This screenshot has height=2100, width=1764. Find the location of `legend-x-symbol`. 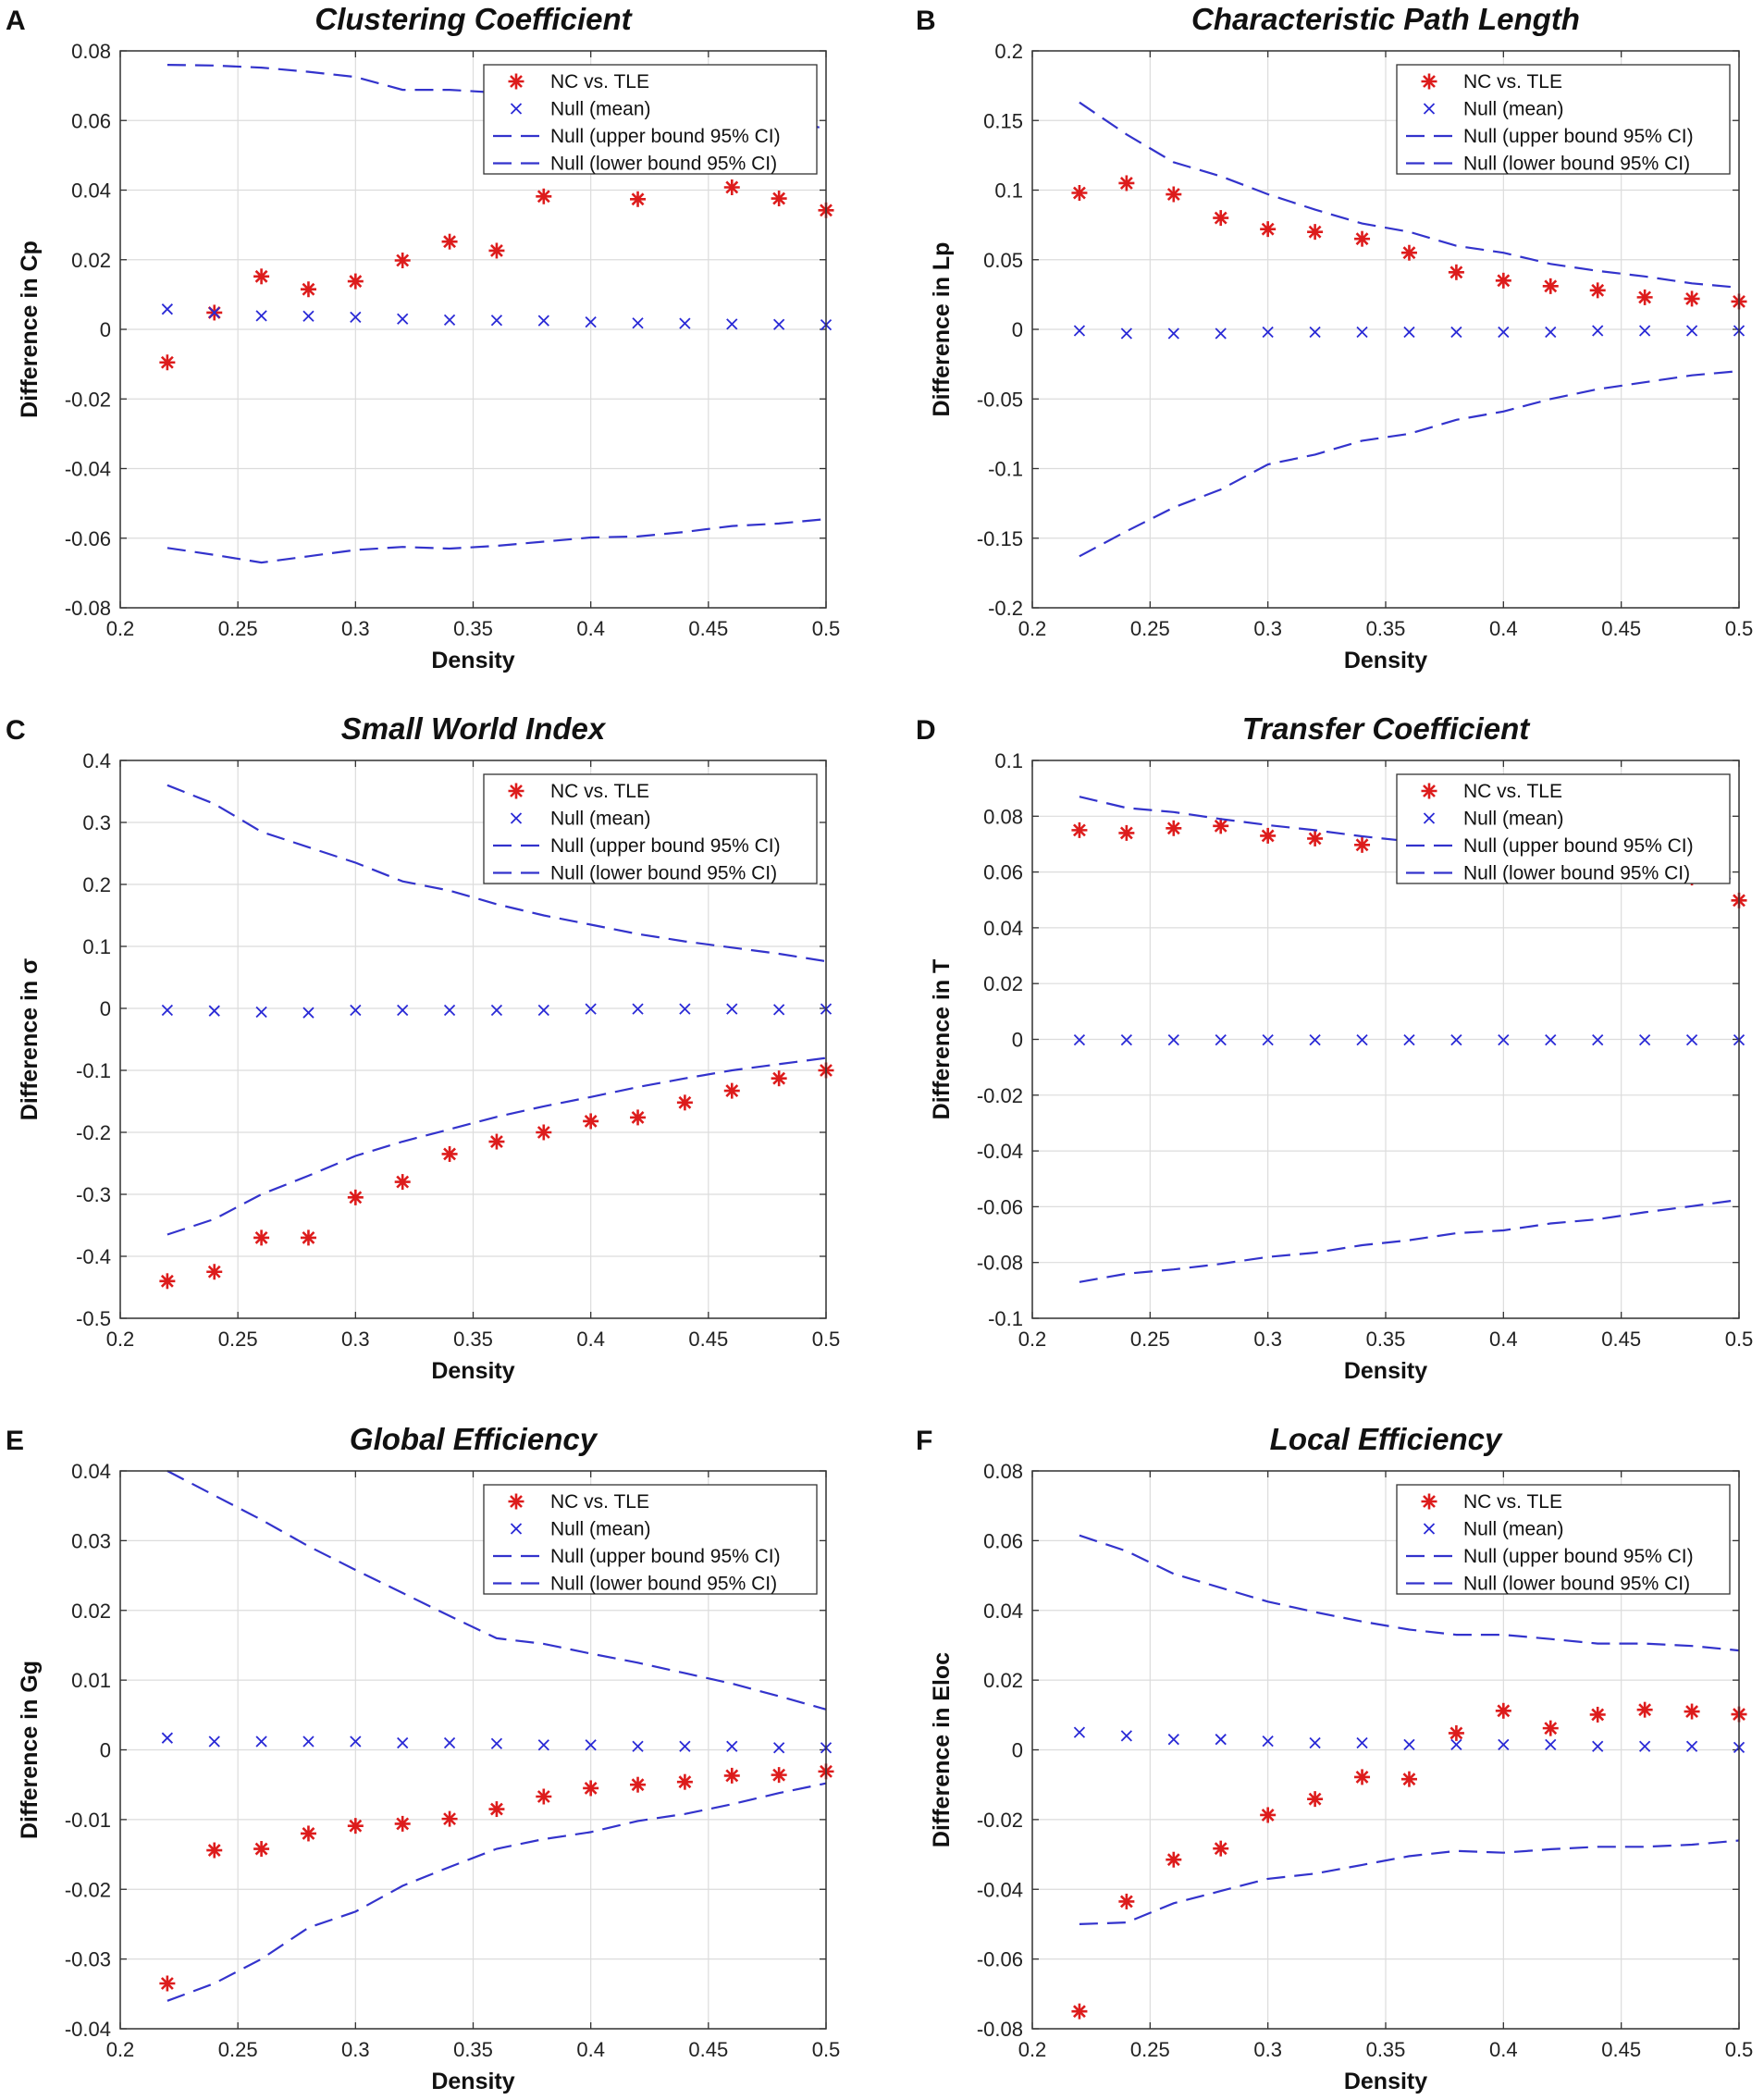

legend-x-symbol is located at coordinates (1429, 818).